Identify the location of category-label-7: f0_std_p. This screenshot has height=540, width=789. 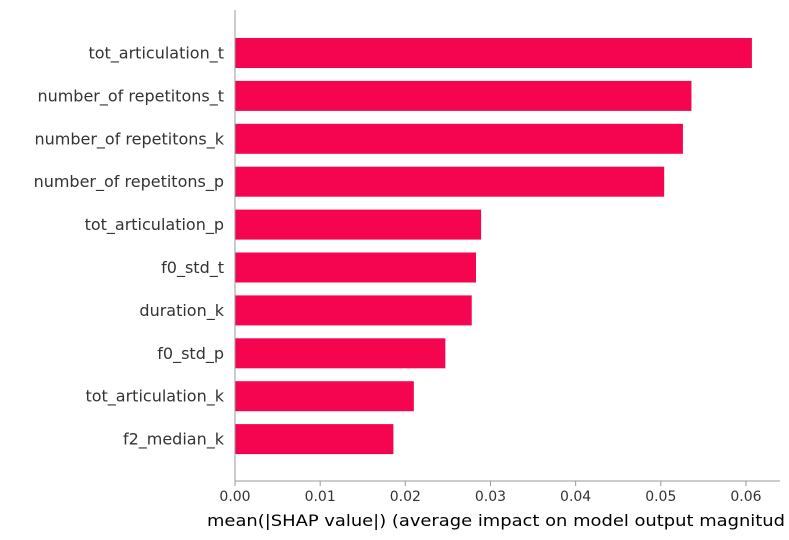
(190, 354).